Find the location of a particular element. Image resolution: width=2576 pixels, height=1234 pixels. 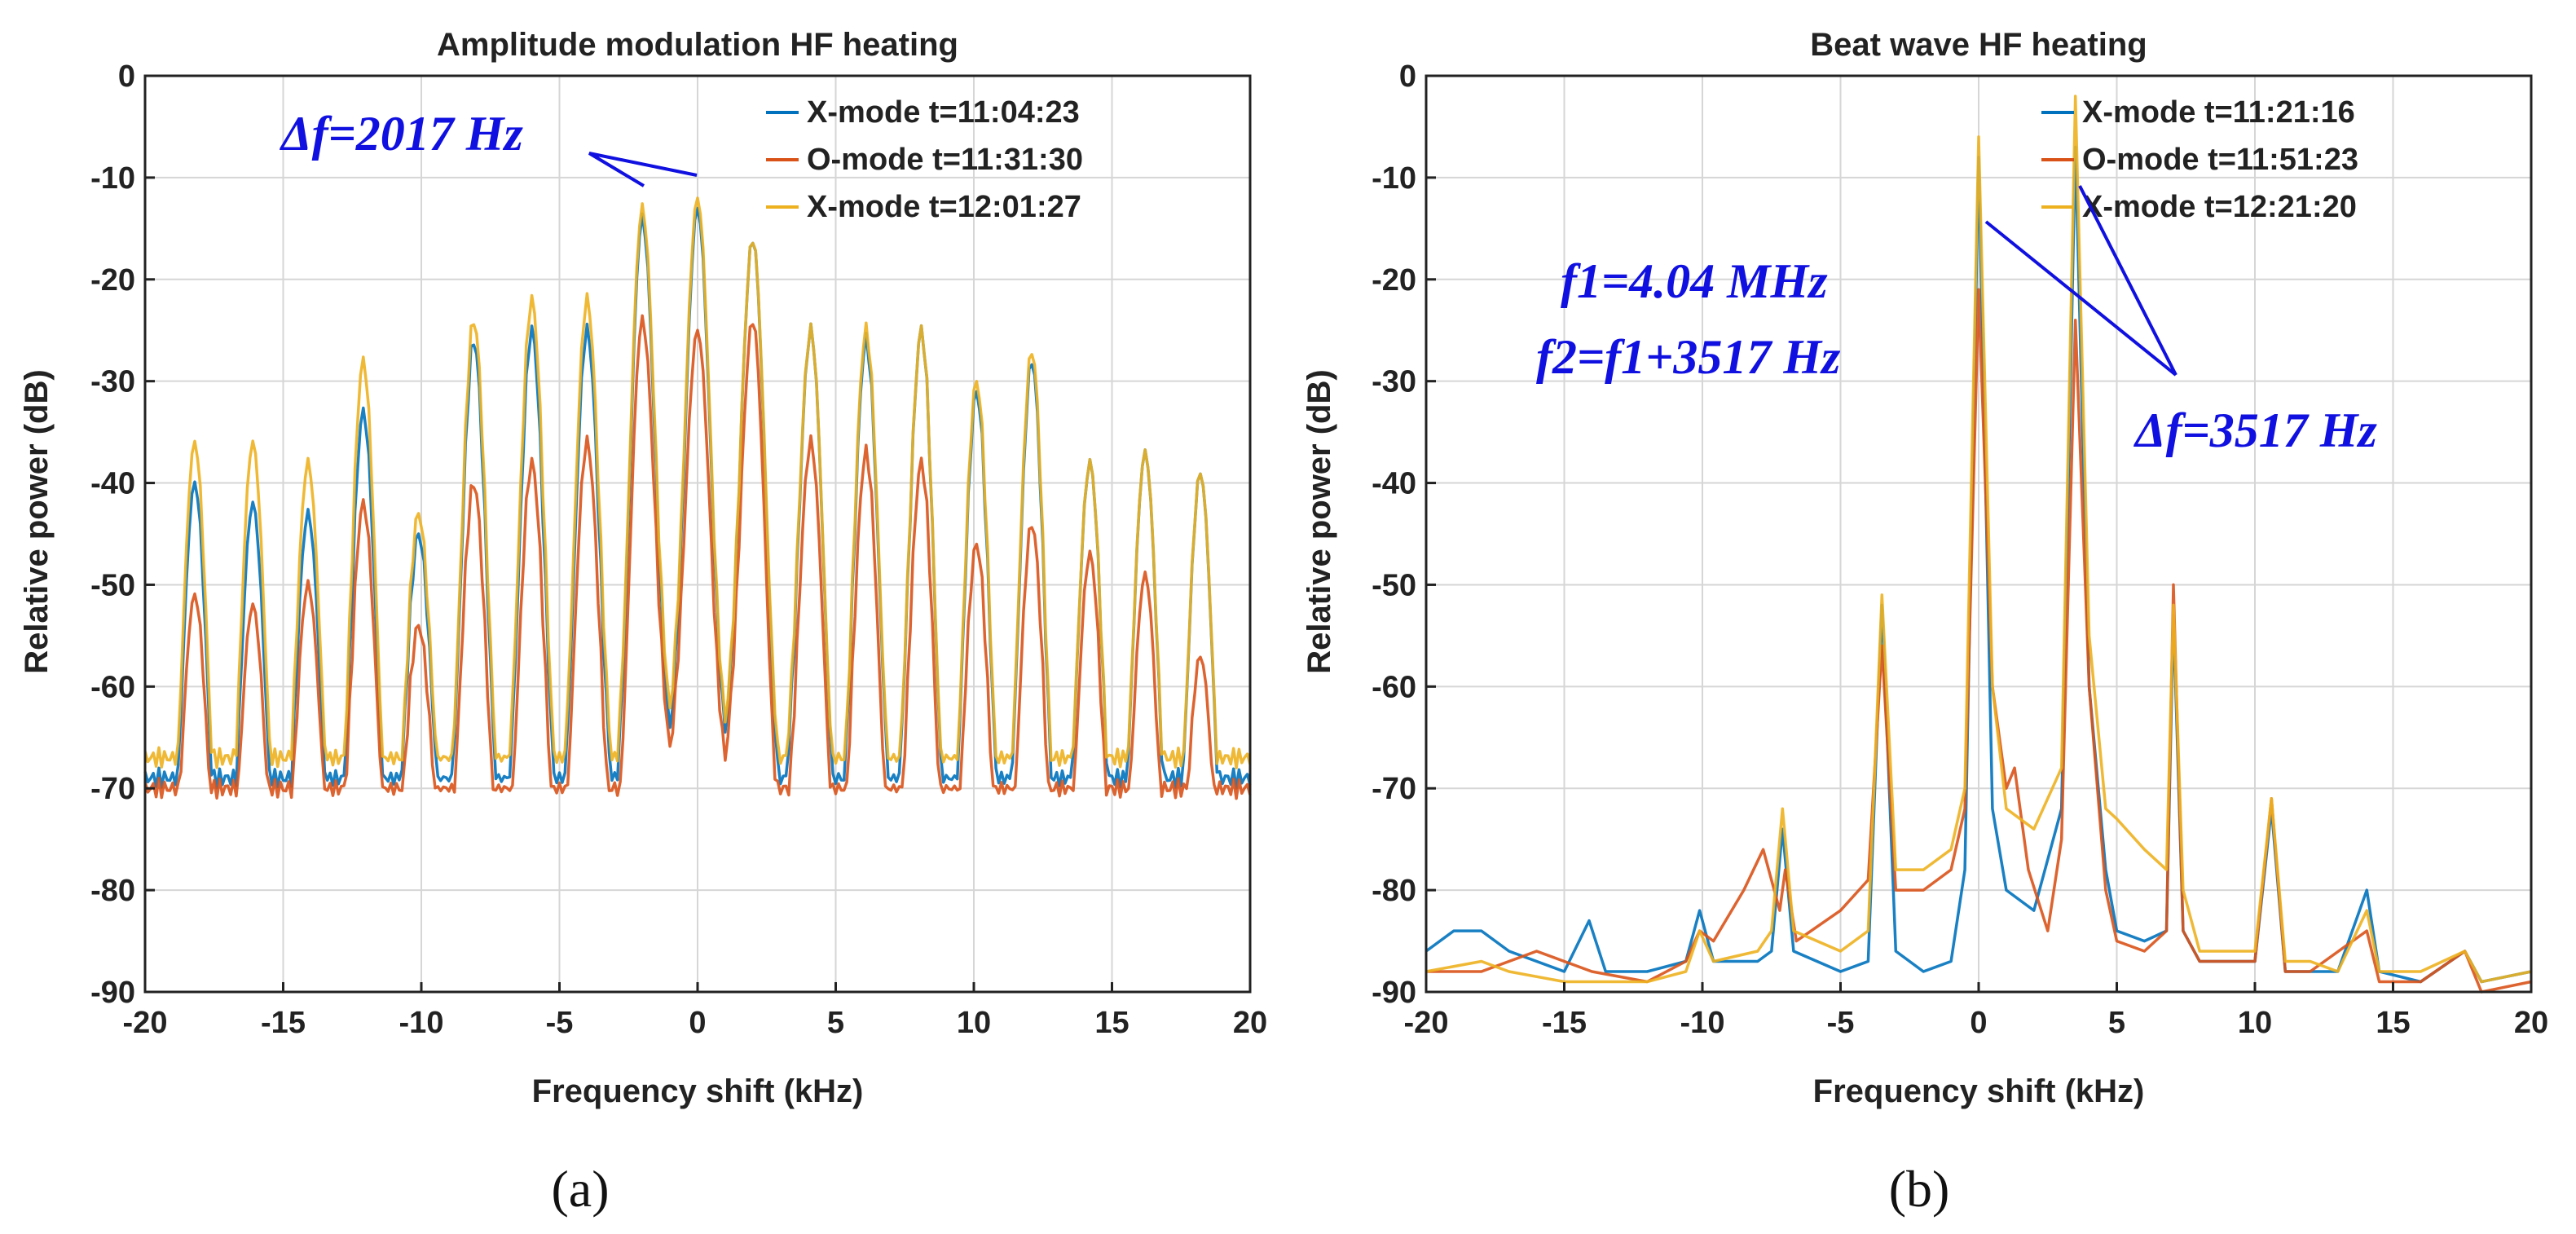

panel-a-annotation-arrow is located at coordinates (643, 169).